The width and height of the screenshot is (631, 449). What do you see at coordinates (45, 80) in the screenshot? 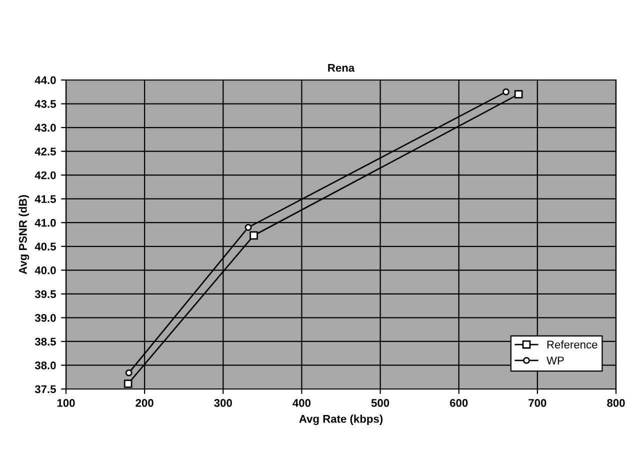
I see `y-tick-label: 44.0` at bounding box center [45, 80].